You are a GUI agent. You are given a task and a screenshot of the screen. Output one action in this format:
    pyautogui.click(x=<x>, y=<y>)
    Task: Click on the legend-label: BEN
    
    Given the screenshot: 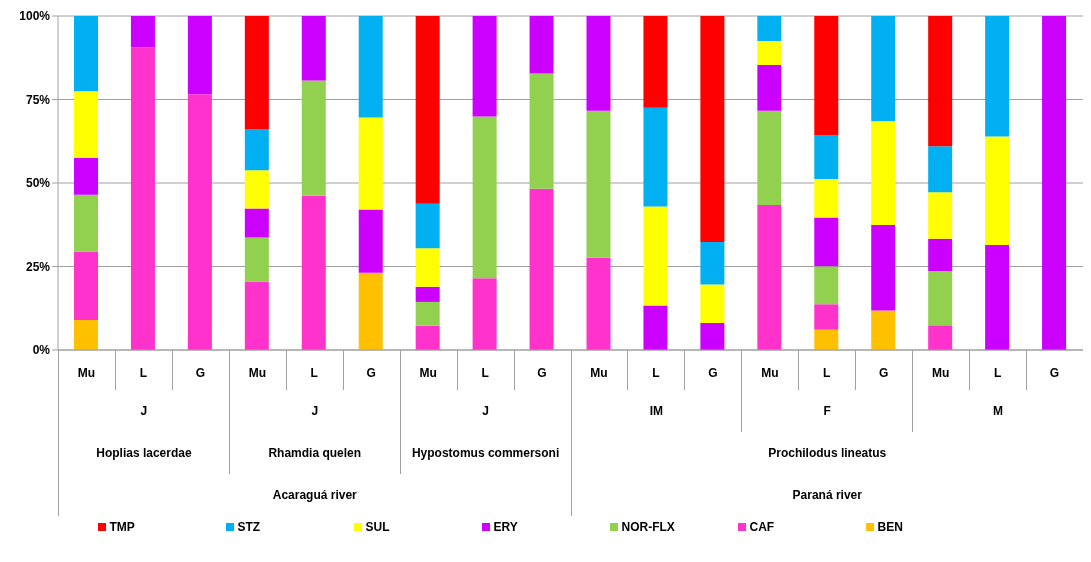 What is the action you would take?
    pyautogui.click(x=890, y=527)
    